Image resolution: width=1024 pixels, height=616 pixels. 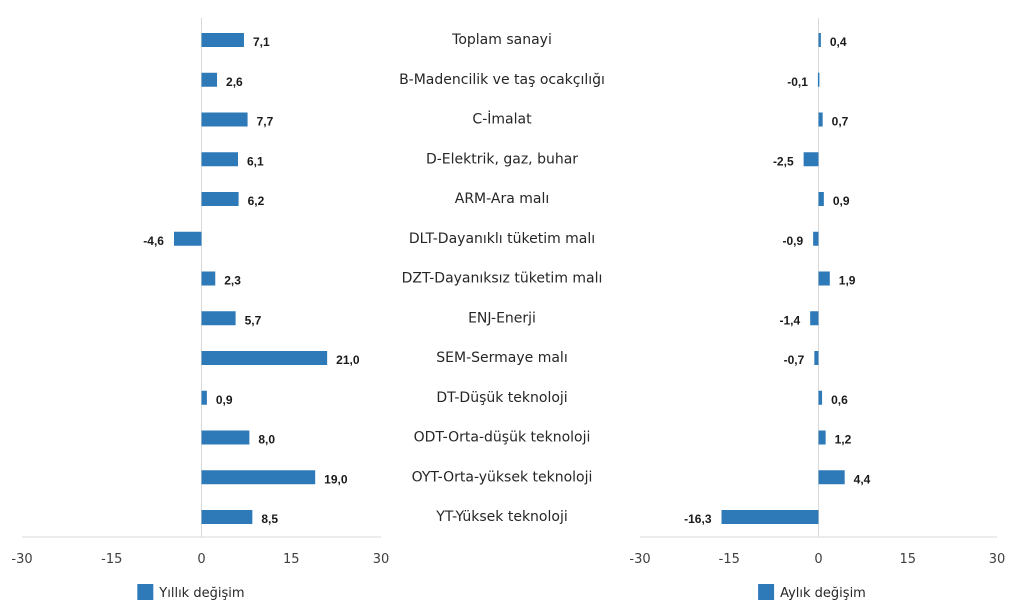 What do you see at coordinates (502, 159) in the screenshot?
I see `category-label: D-Elektrik, gaz, buhar` at bounding box center [502, 159].